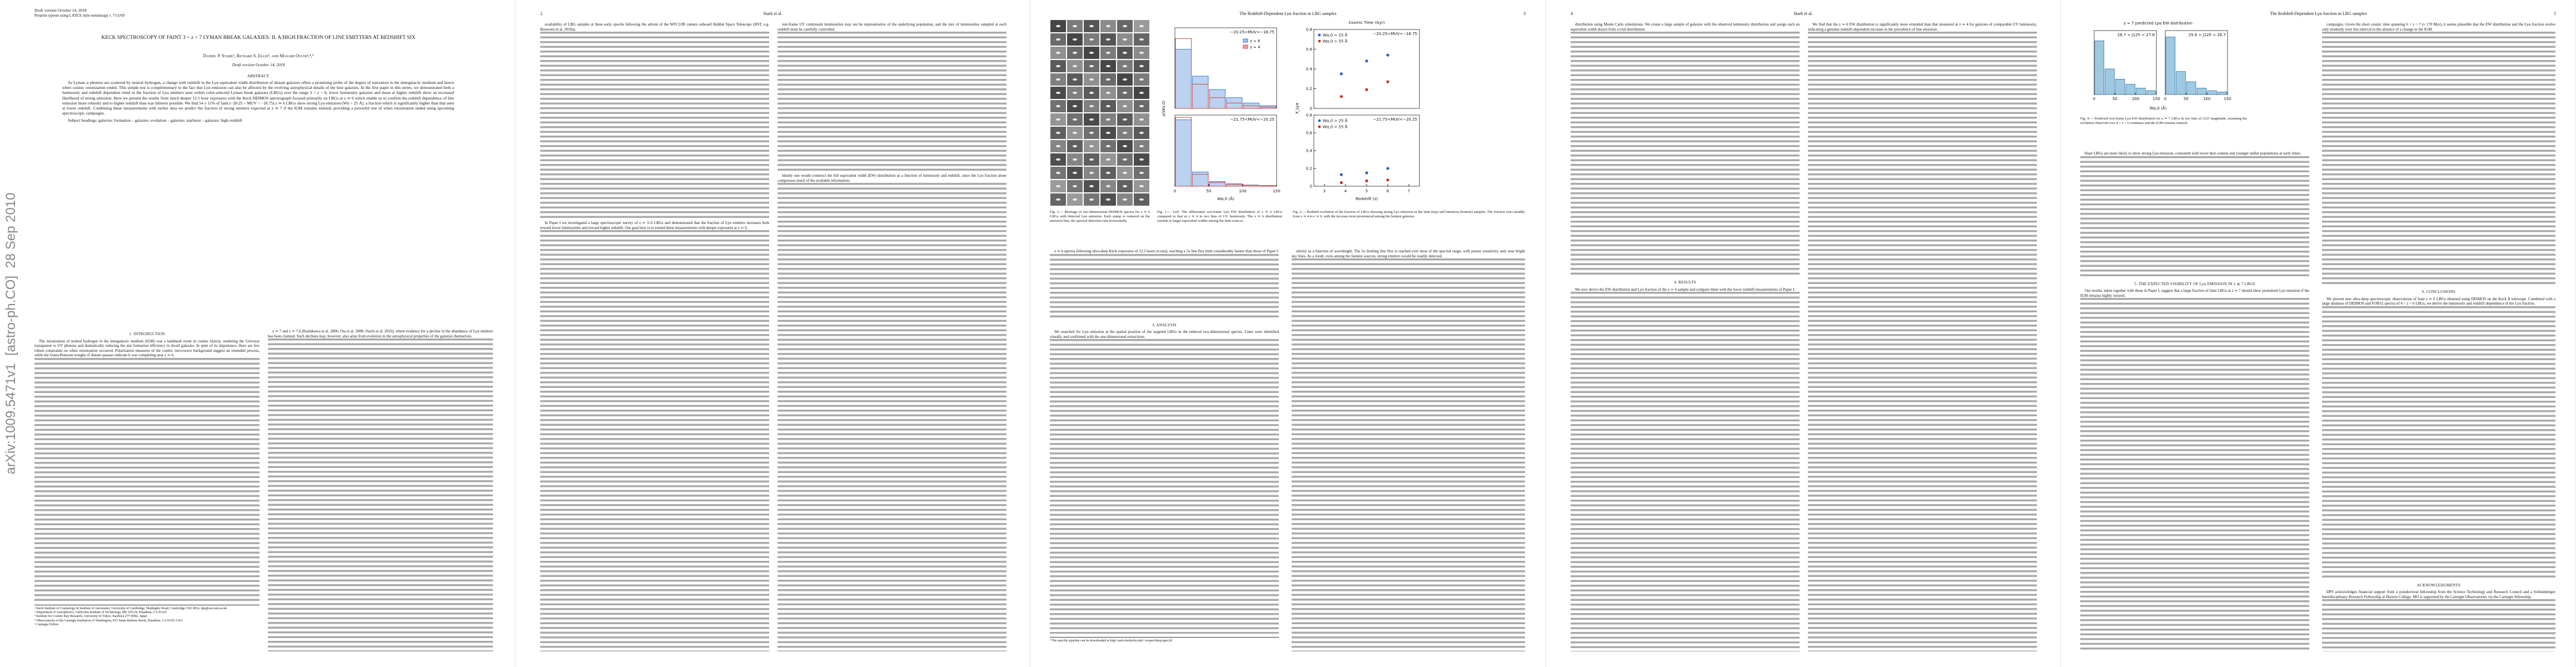 The width and height of the screenshot is (2576, 667). I want to click on legend-label: Wα,0 > 25 Å, so click(1335, 120).